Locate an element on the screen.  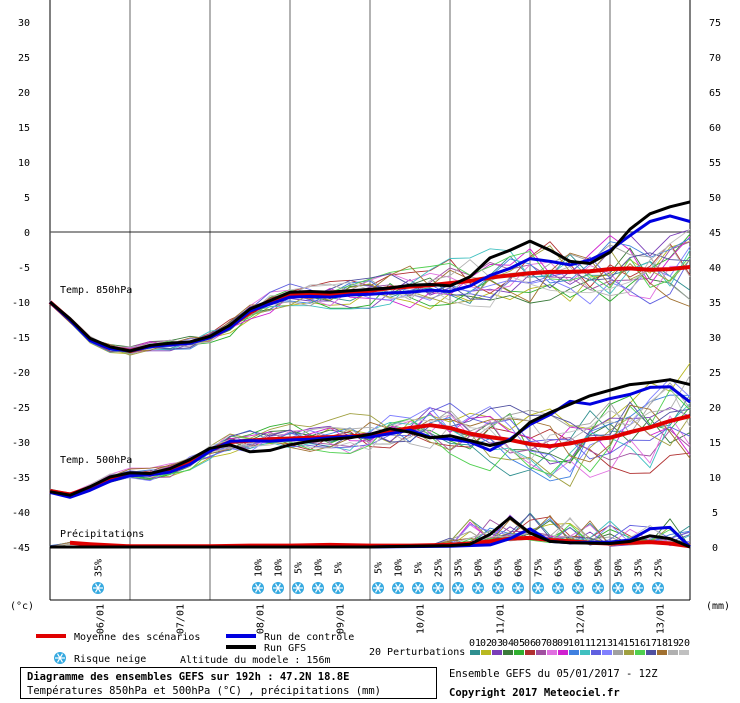
x-tick-label: 06/01 is located at coordinates (101, 619).